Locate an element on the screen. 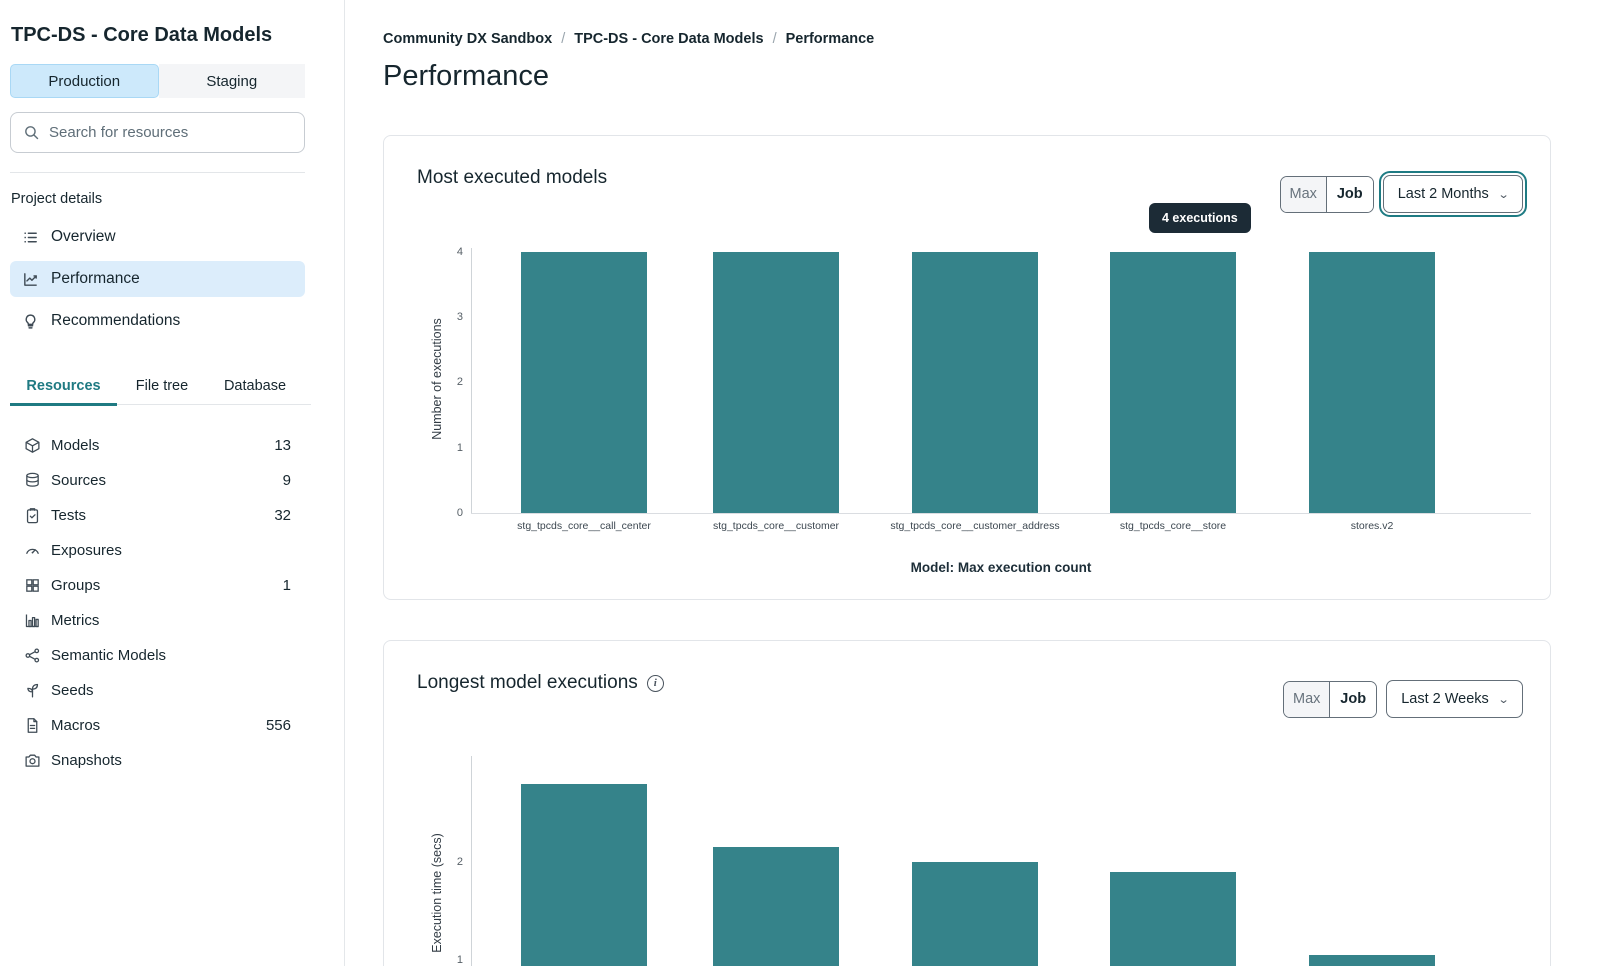 The image size is (1621, 966). tab-staging: Staging is located at coordinates (231, 81).